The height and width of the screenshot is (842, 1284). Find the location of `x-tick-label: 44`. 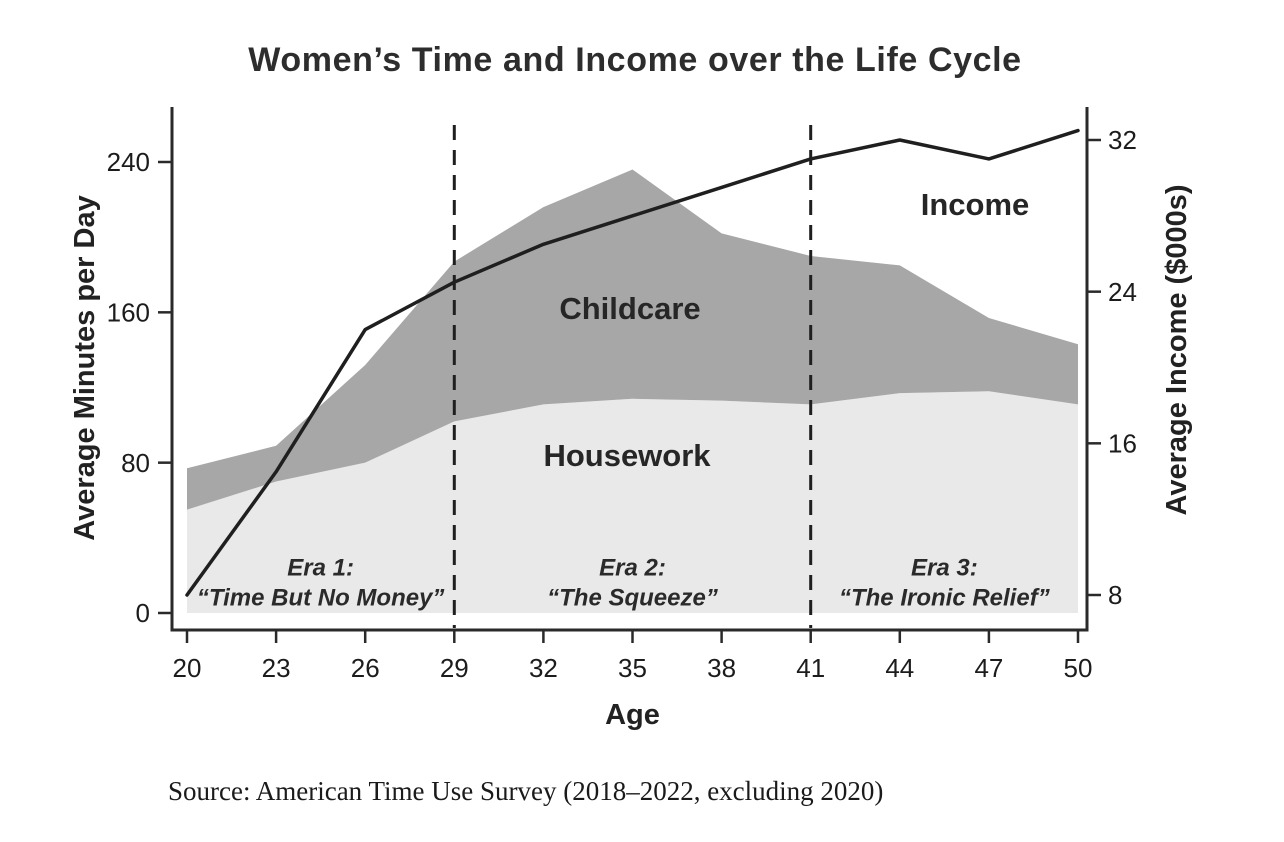

x-tick-label: 44 is located at coordinates (899, 668).